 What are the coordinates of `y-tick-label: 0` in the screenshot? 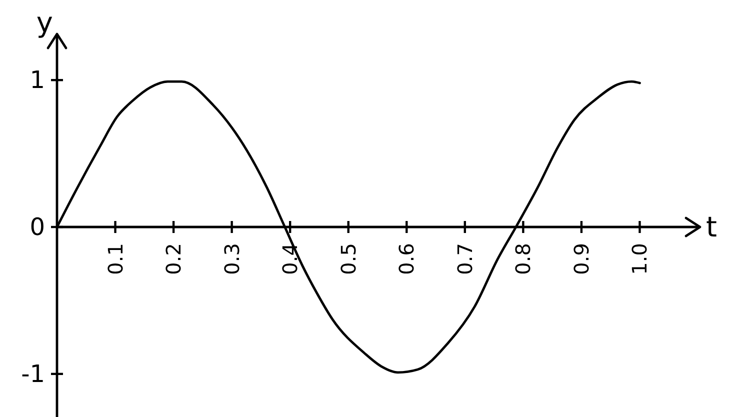 It's located at (37, 227).